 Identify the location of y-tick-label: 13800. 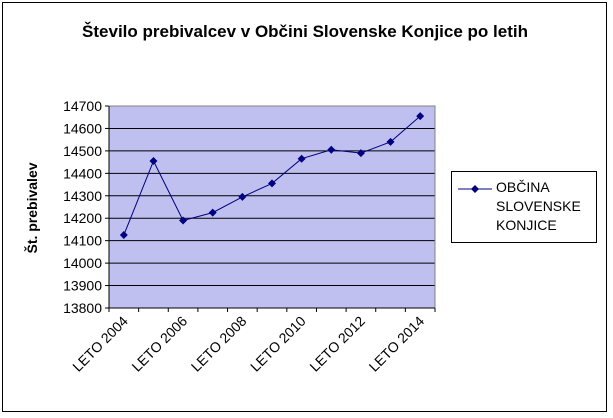
(82, 308).